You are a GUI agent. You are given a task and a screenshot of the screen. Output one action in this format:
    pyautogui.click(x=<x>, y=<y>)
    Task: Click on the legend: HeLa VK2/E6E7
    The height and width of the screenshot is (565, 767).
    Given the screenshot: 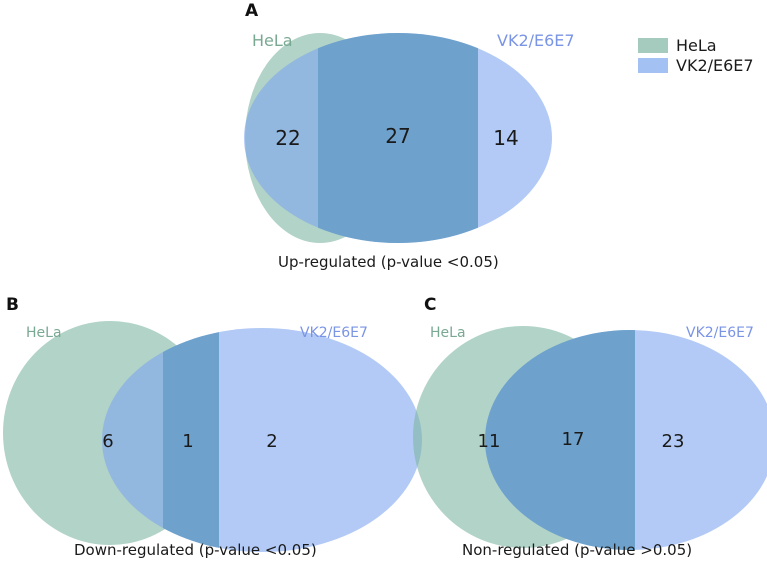 What is the action you would take?
    pyautogui.click(x=696, y=55)
    